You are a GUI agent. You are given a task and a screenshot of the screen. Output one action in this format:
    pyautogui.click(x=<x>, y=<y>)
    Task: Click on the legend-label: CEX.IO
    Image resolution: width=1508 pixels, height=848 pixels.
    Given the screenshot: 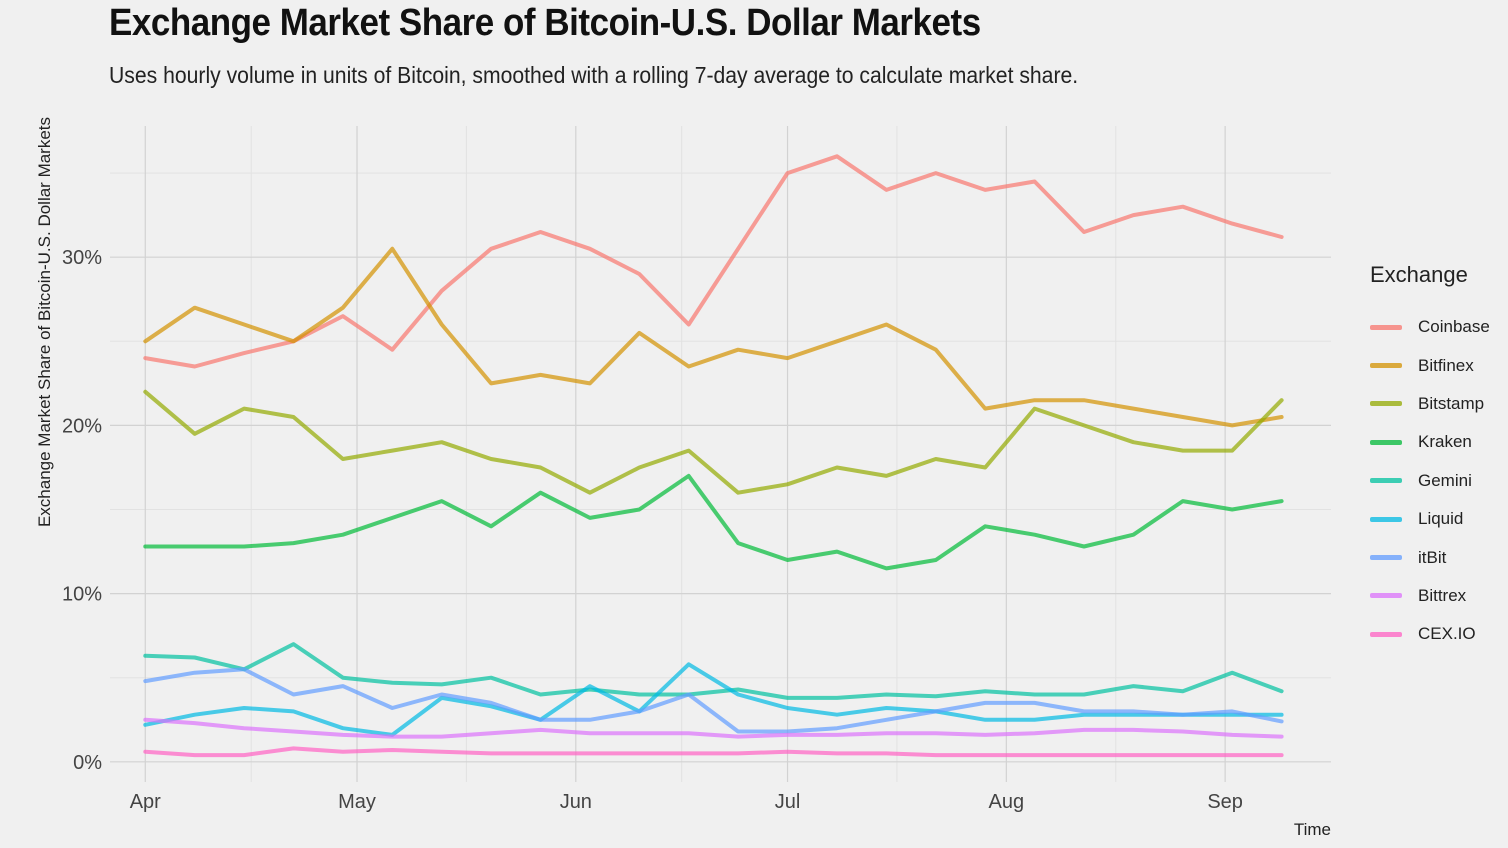 What is the action you would take?
    pyautogui.click(x=1447, y=634)
    